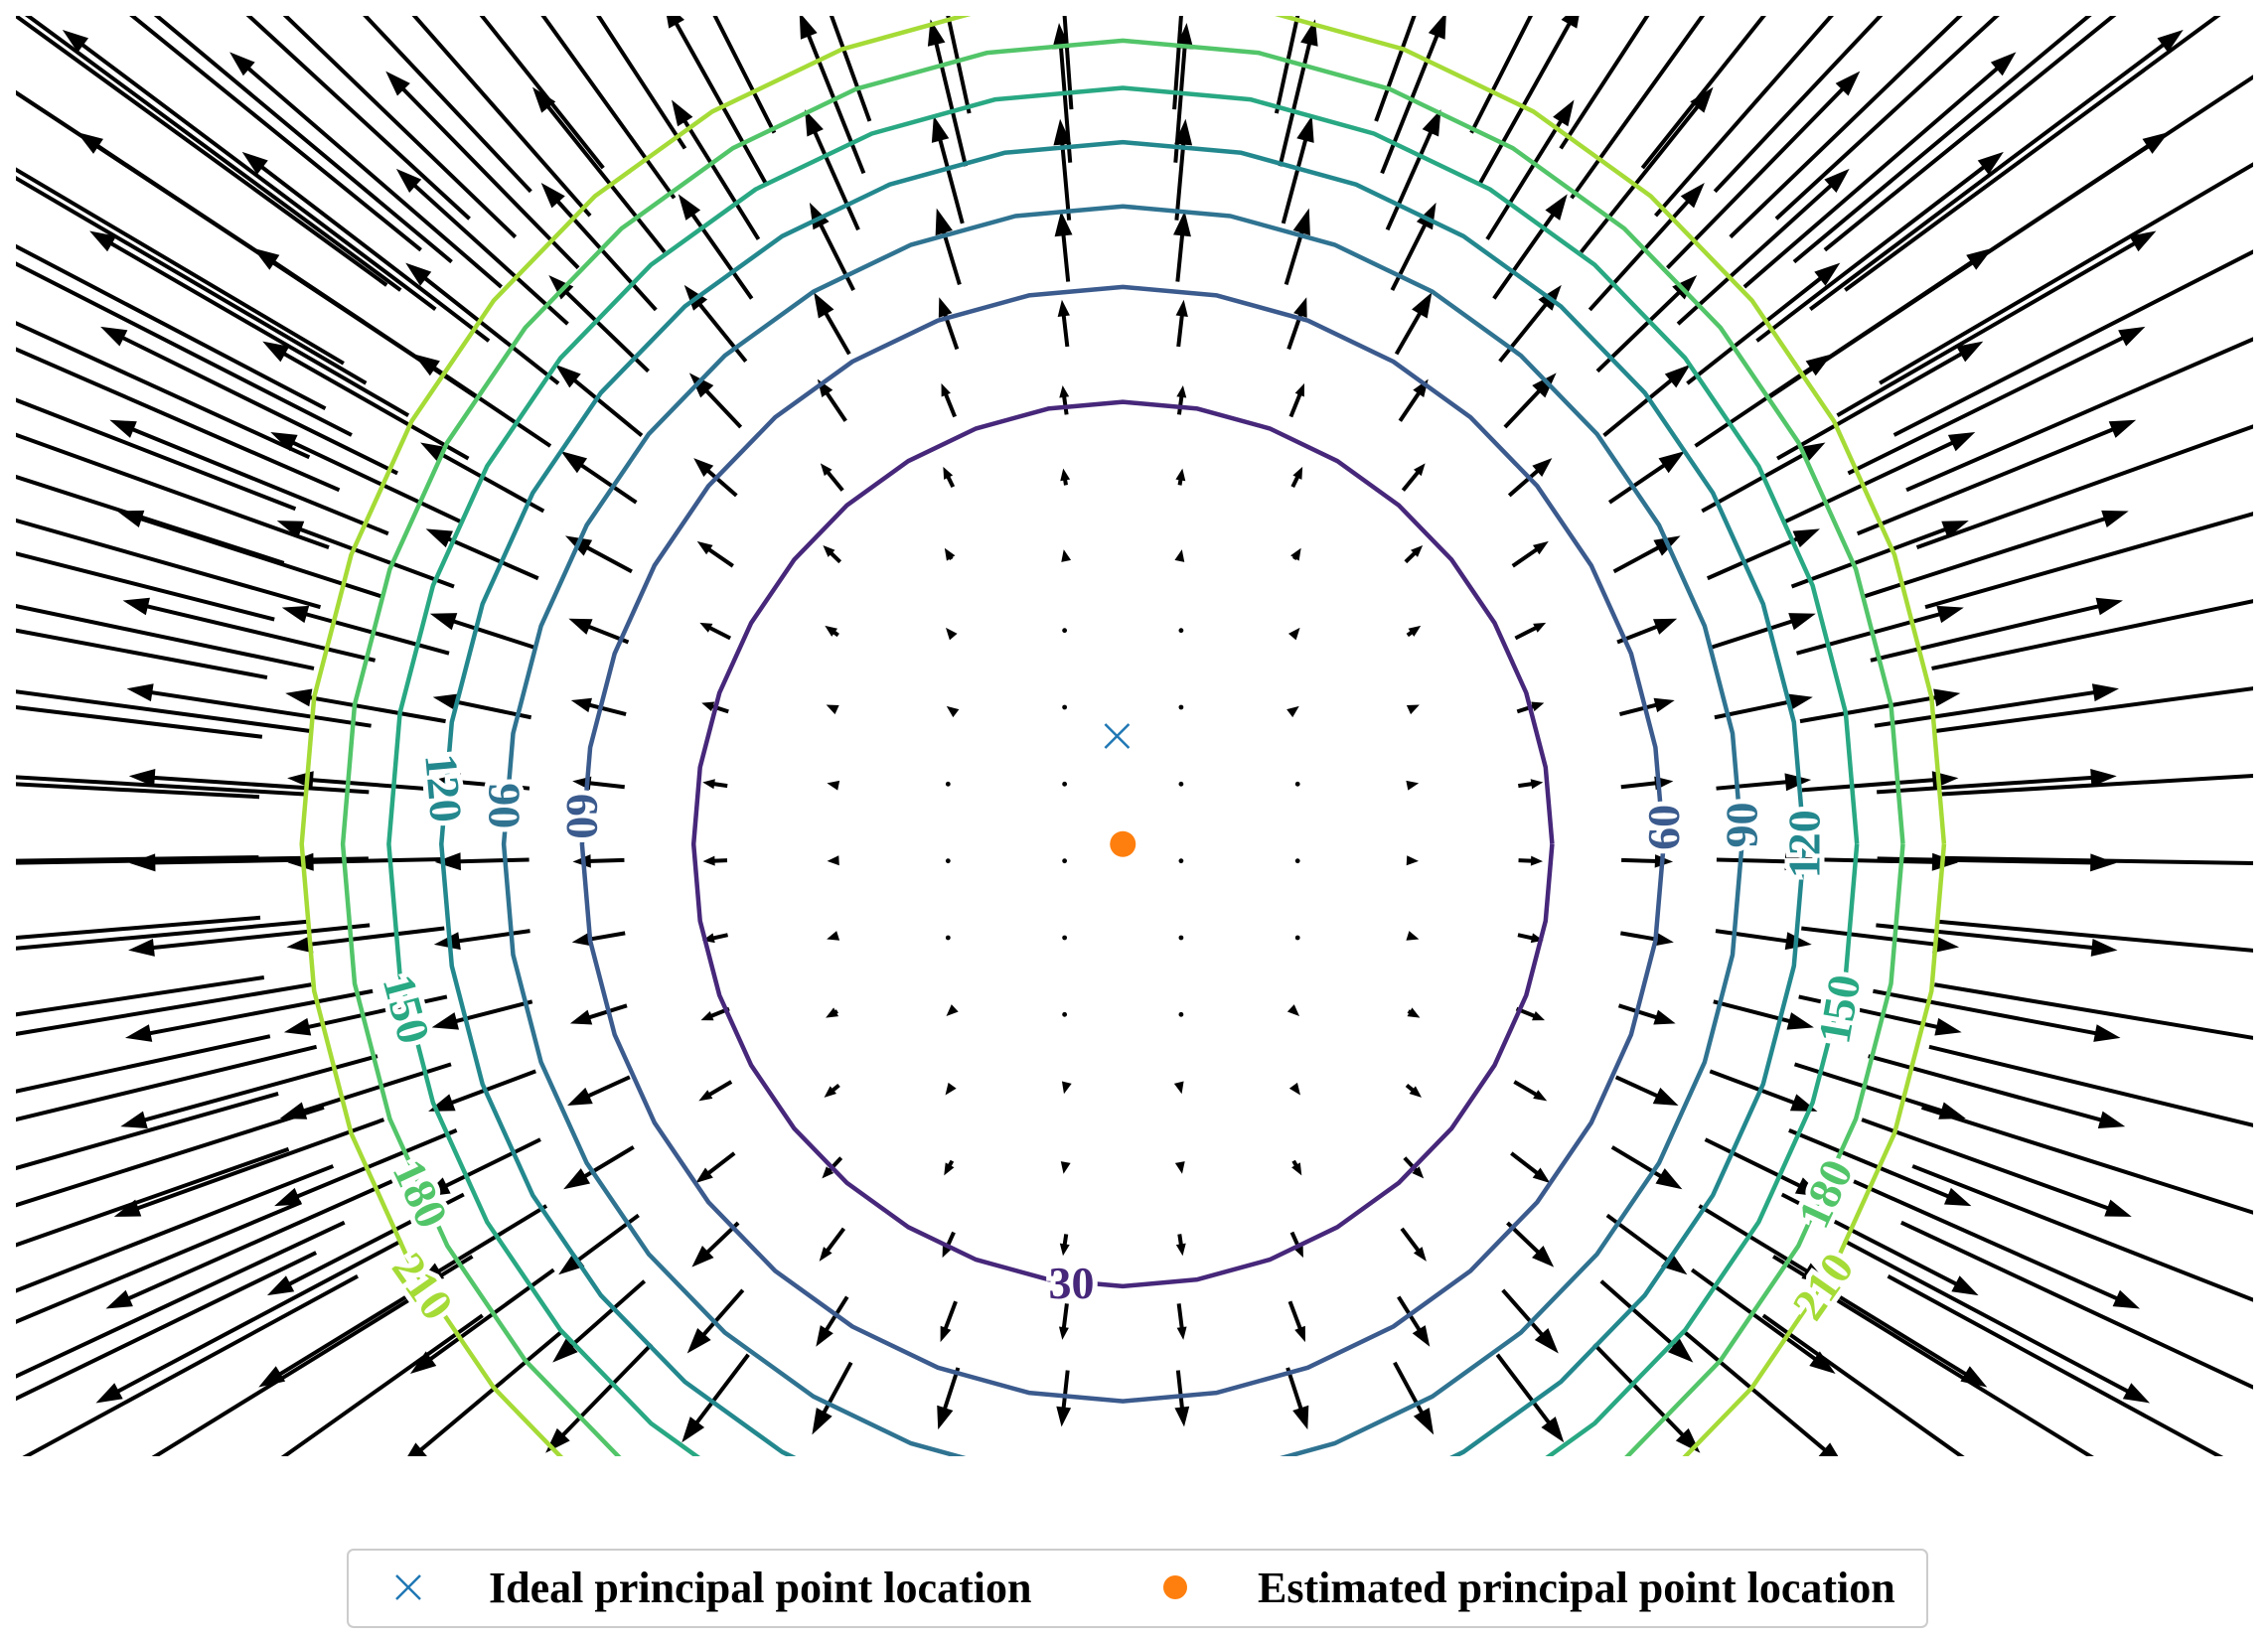 The height and width of the screenshot is (1640, 2268). What do you see at coordinates (1839, 1008) in the screenshot?
I see `contour-label-150: 150` at bounding box center [1839, 1008].